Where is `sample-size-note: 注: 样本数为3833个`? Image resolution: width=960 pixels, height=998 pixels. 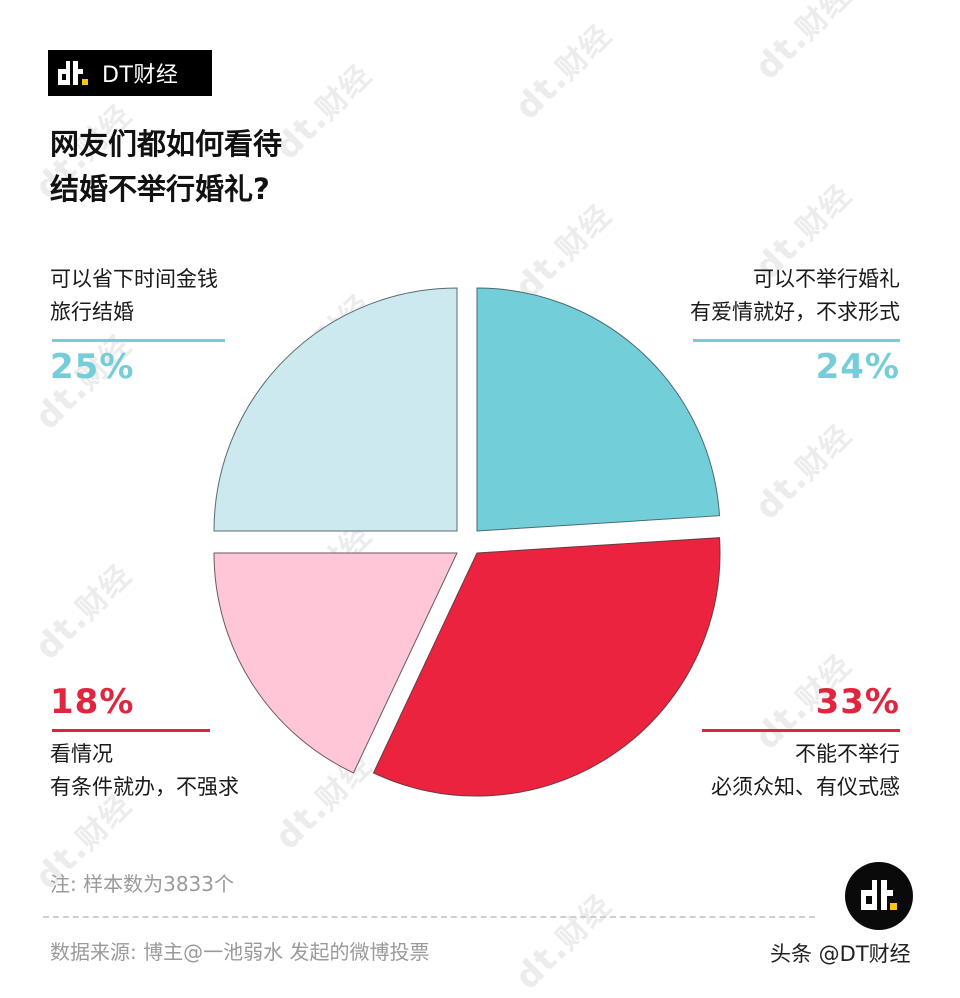 sample-size-note: 注: 样本数为3833个 is located at coordinates (142, 884).